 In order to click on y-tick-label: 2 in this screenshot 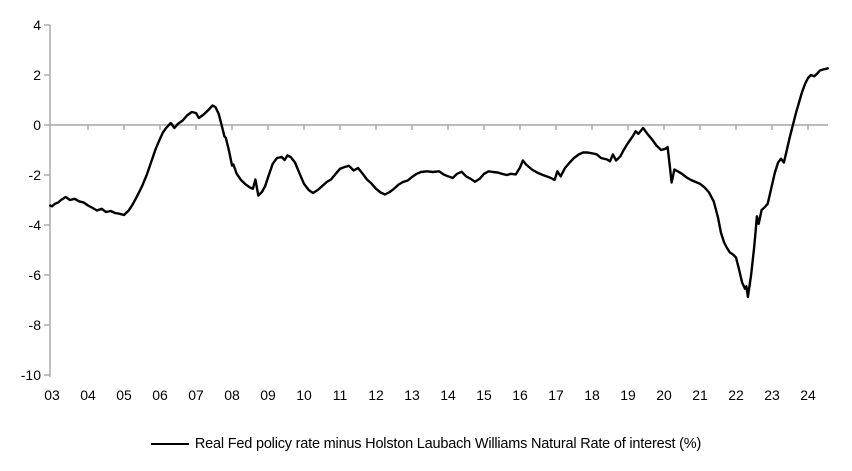, I will do `click(37, 75)`.